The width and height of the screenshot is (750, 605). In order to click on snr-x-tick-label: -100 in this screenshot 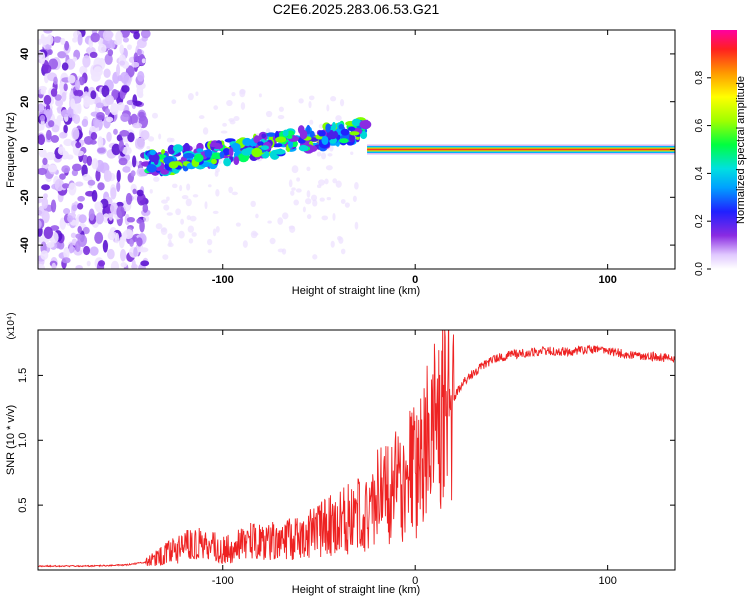, I will do `click(223, 581)`.